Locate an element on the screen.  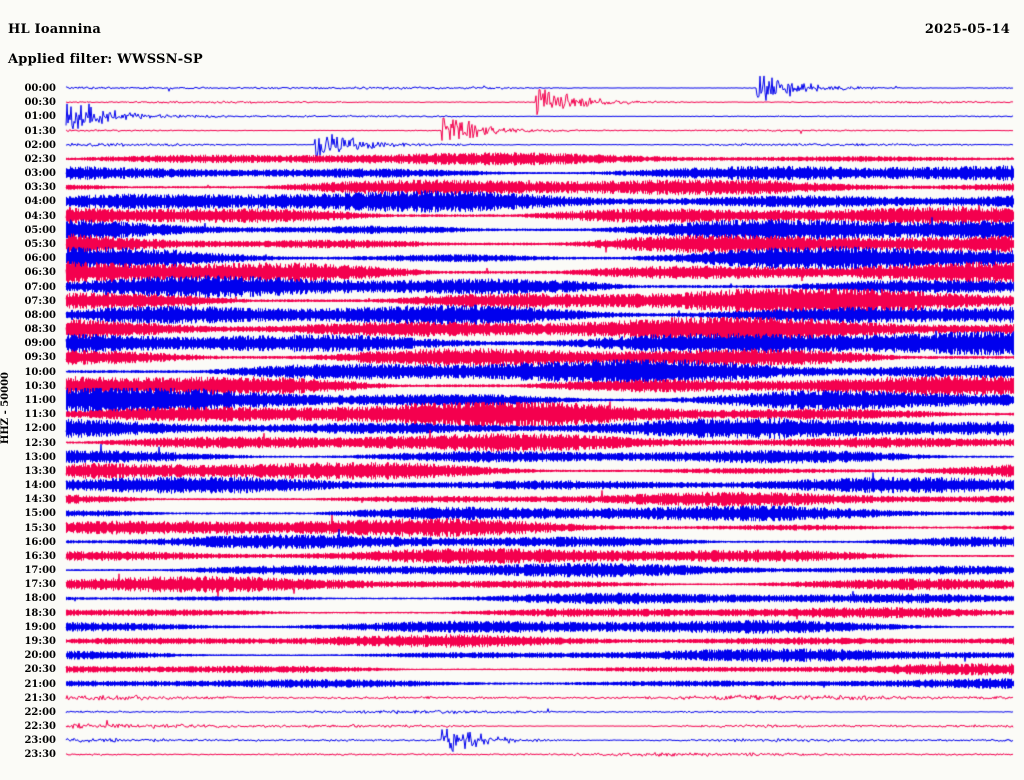
station-name-label: HL Ioannina is located at coordinates (55, 29).